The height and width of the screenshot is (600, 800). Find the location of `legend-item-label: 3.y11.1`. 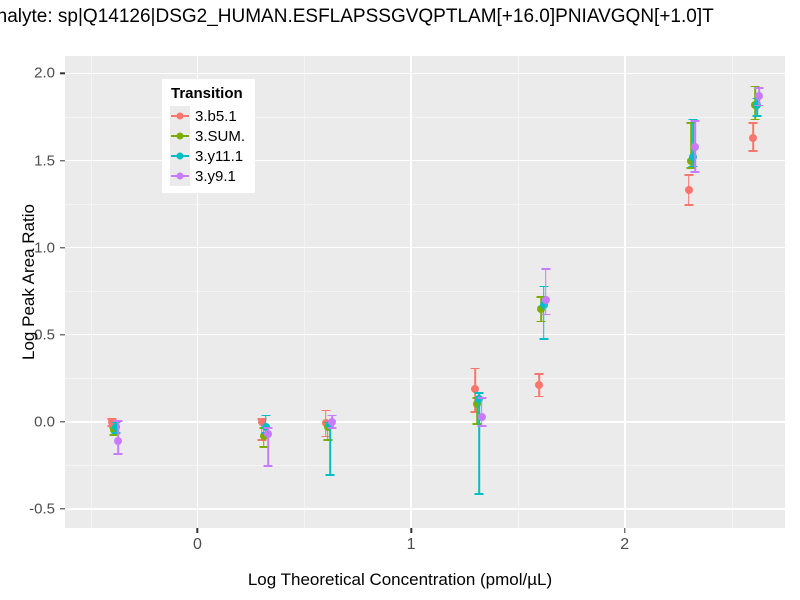

legend-item-label: 3.y11.1 is located at coordinates (219, 156).